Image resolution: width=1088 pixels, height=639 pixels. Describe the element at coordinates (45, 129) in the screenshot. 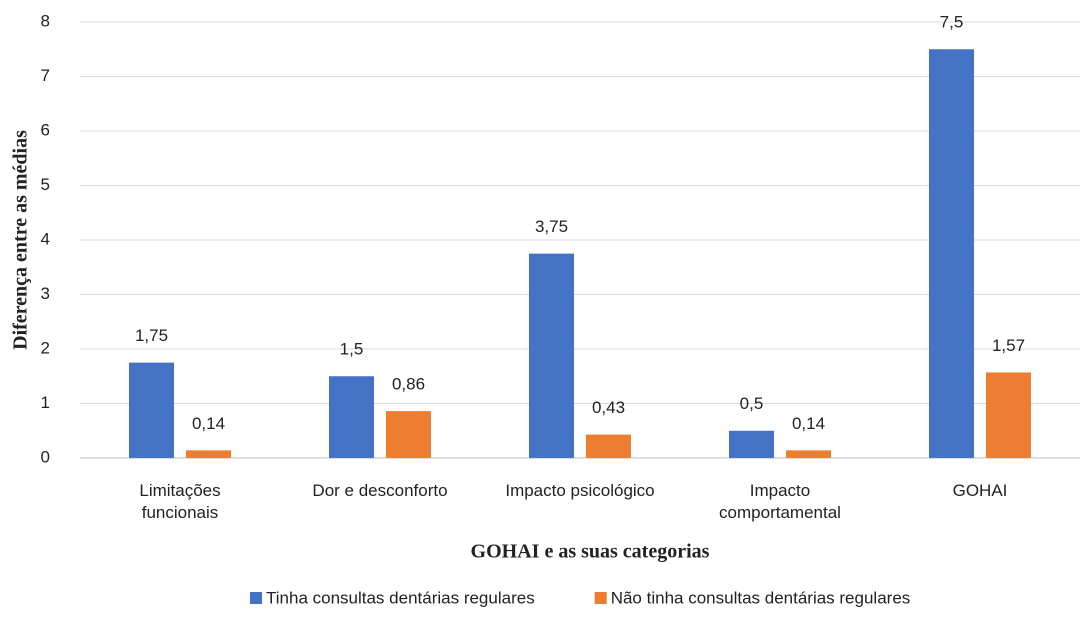

I see `y-tick-label: 6` at that location.